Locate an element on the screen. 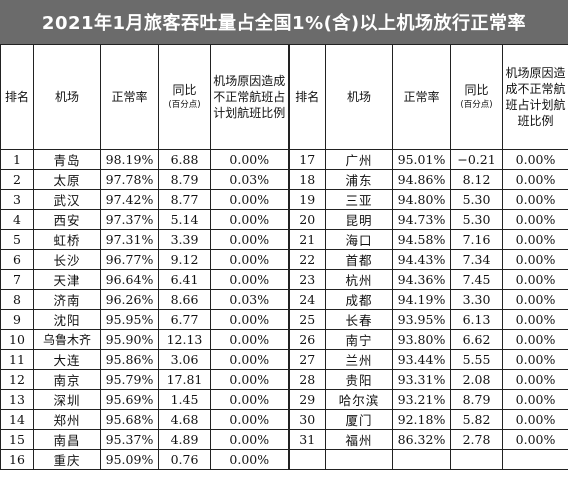  table-row: 8 济南 96.26% 8.66 0.03% 24 成都 94.19% 3.30 0.00% is located at coordinates (284, 299).